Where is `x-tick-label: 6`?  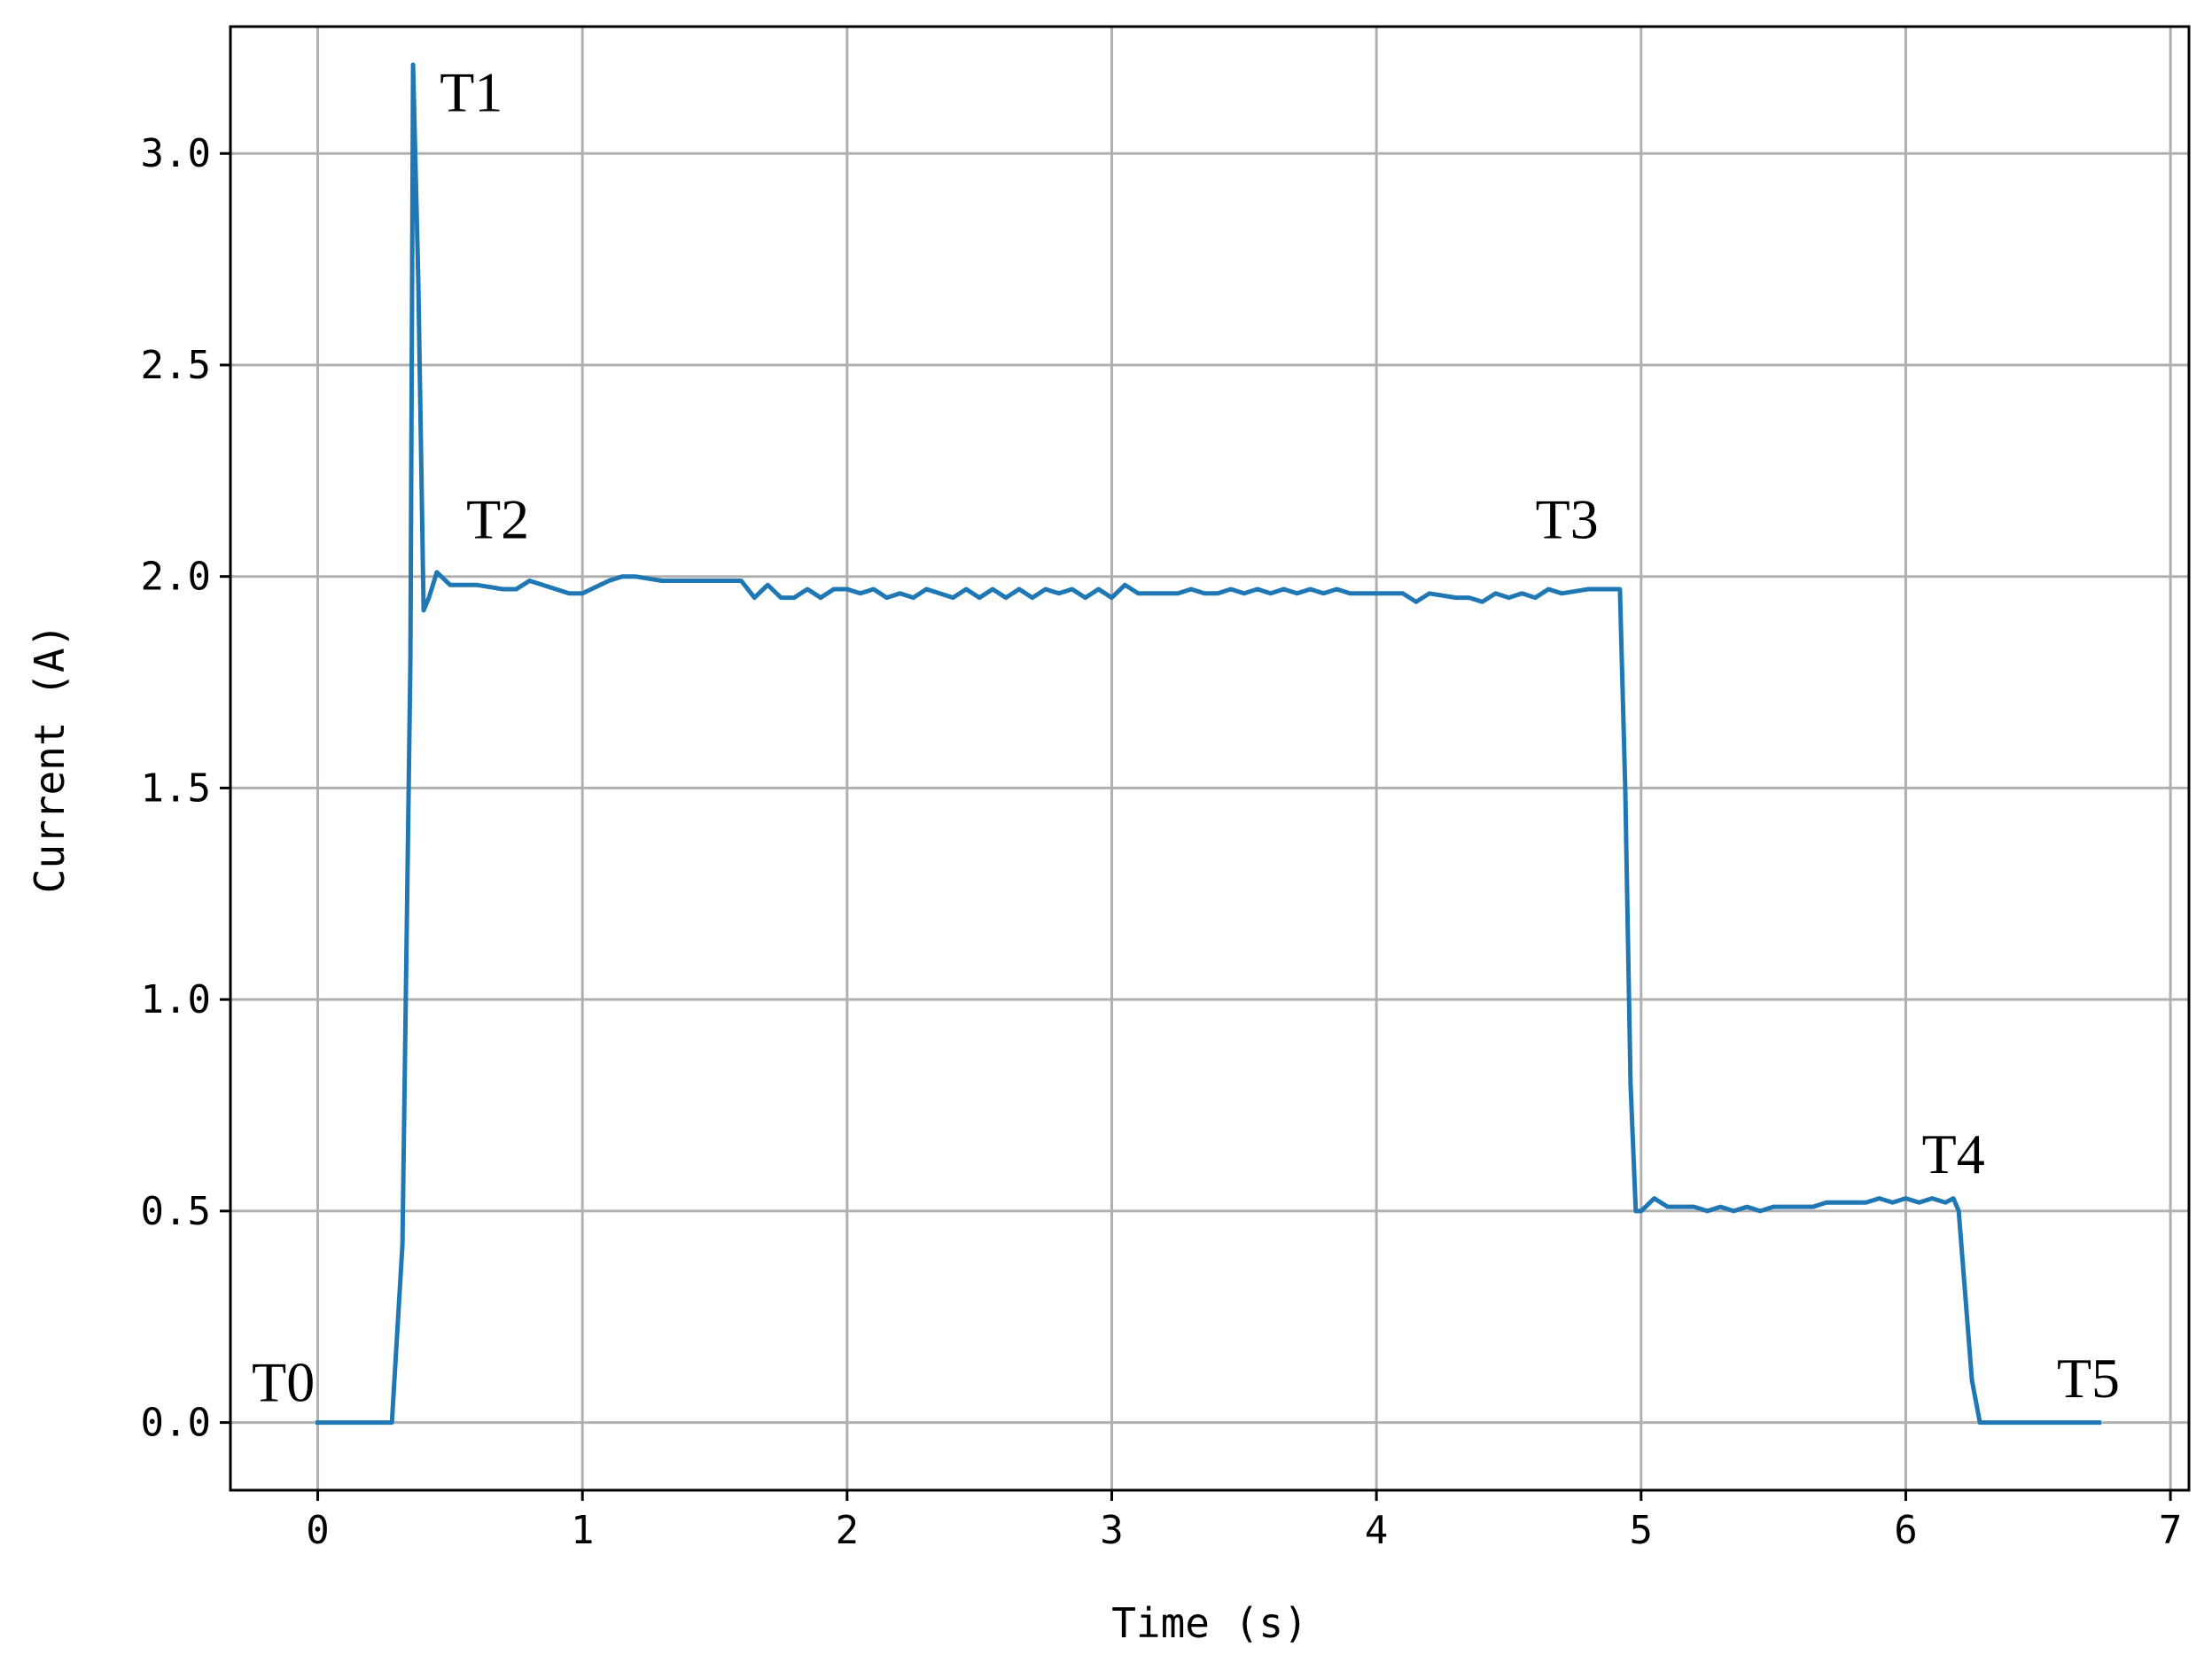 x-tick-label: 6 is located at coordinates (1906, 1530).